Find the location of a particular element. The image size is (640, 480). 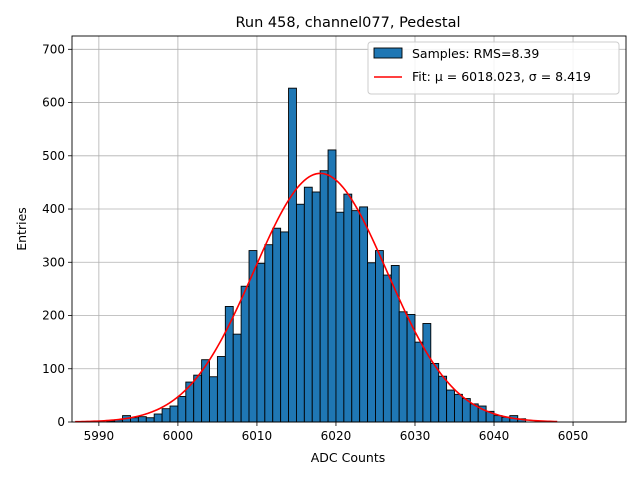

y-tick-label: 400 is located at coordinates (53, 209).